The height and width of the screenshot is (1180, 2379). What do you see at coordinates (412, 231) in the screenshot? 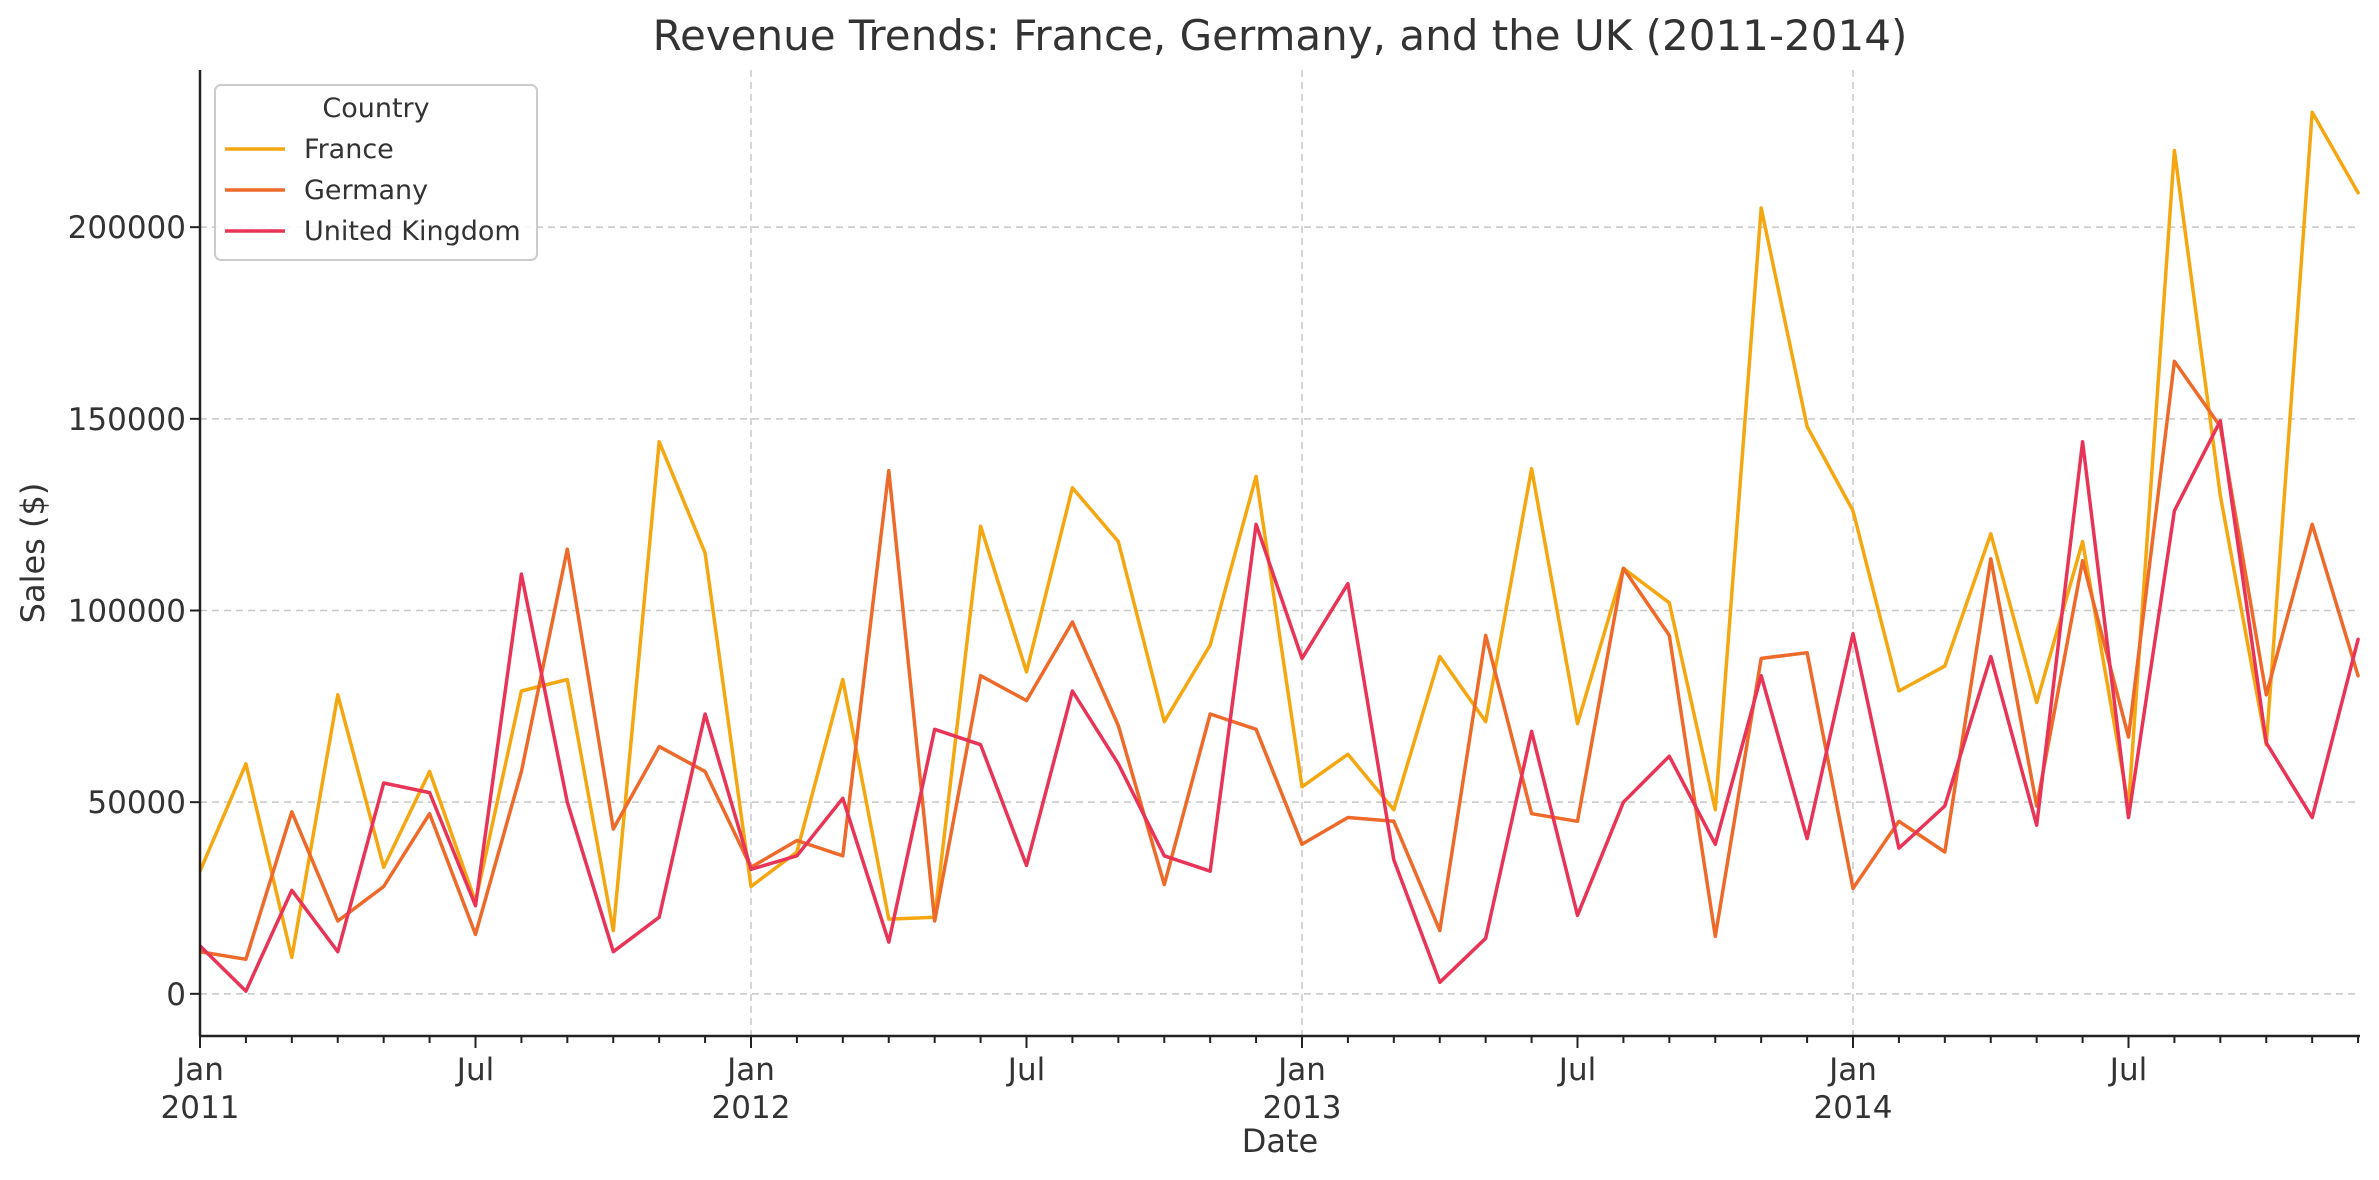
I see `legend-label-united-kingdom: United Kingdom` at bounding box center [412, 231].